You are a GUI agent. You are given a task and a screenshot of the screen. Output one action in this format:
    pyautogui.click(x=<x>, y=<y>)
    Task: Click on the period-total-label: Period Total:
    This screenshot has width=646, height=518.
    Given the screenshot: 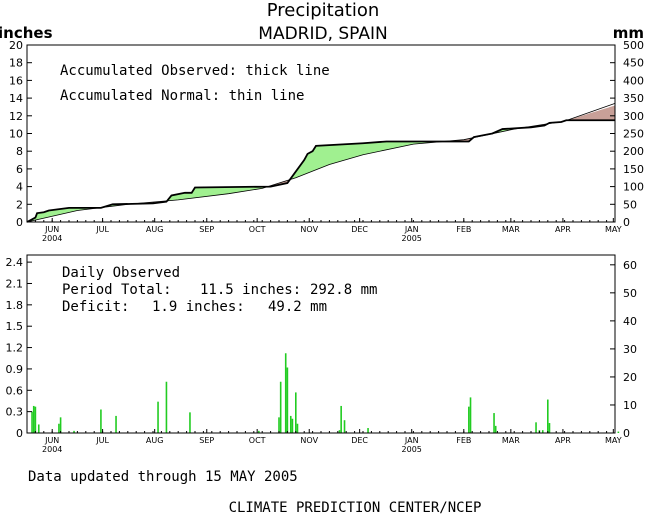 What is the action you would take?
    pyautogui.click(x=117, y=290)
    